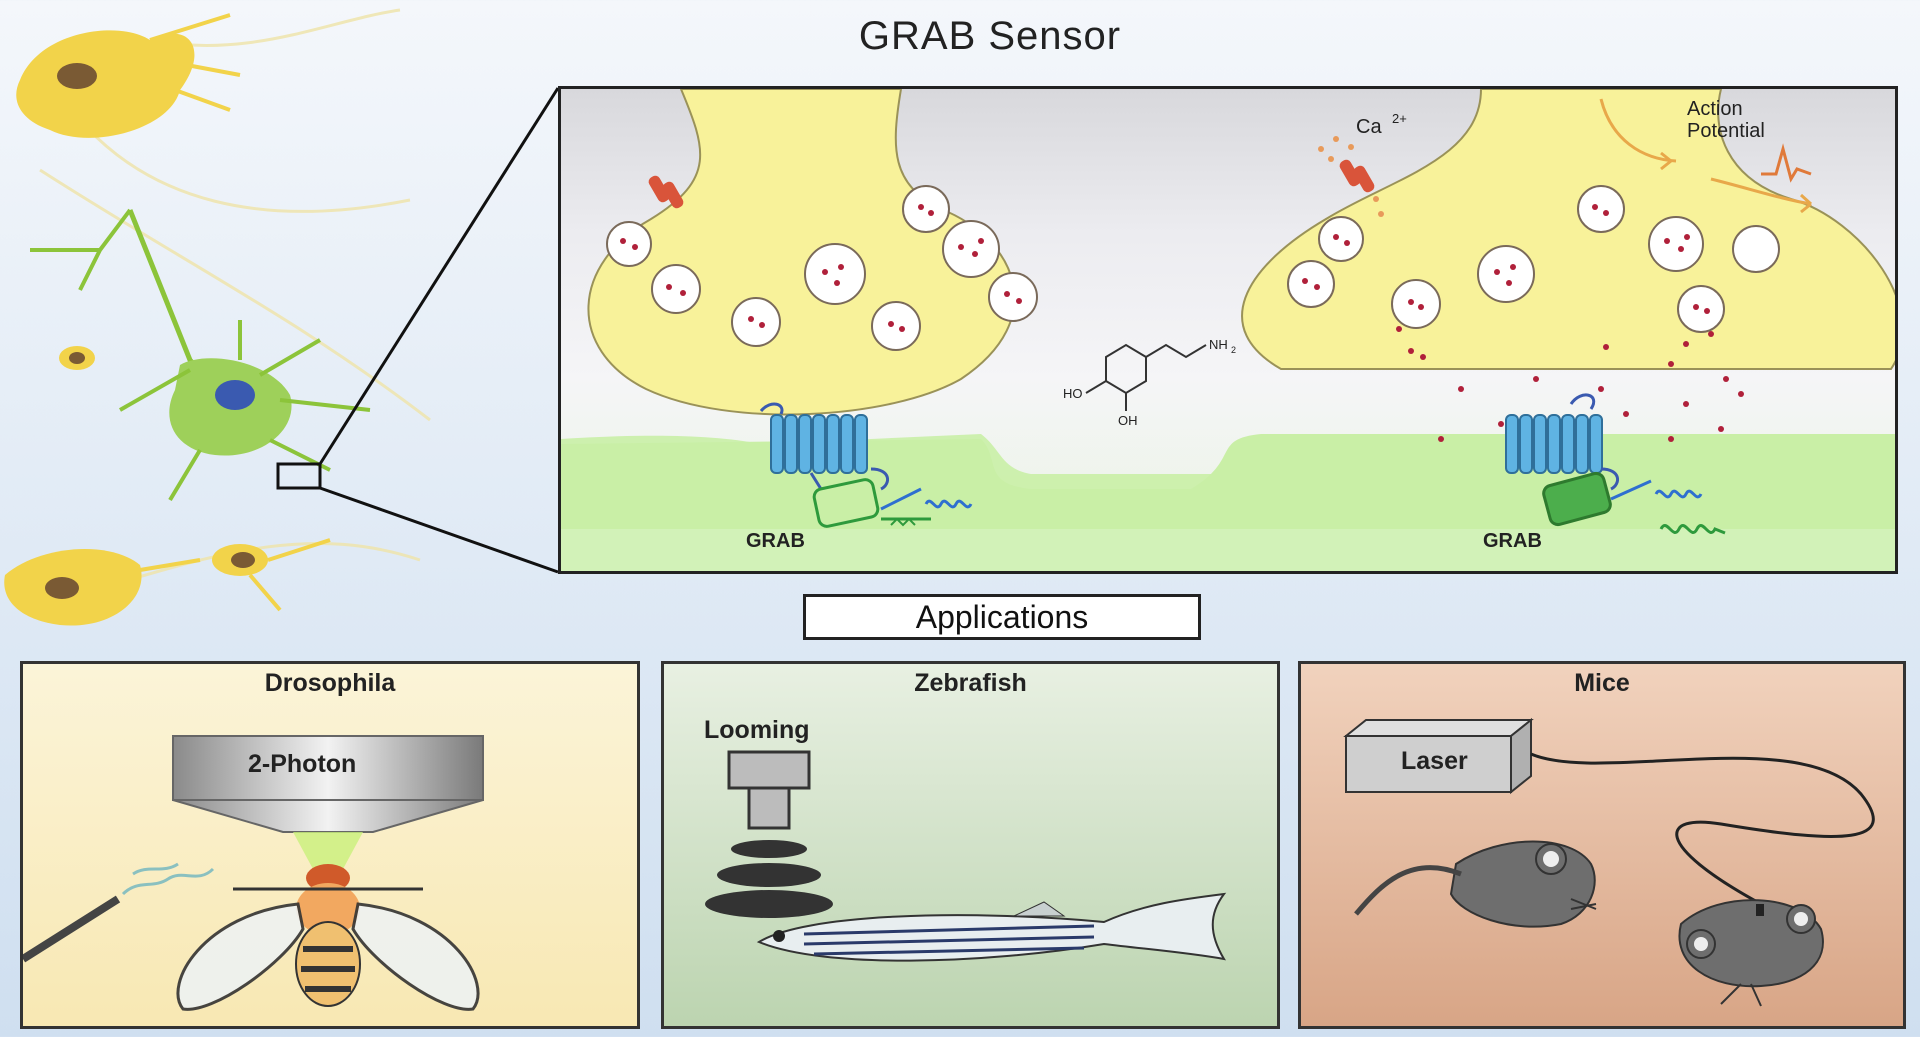  I want to click on action-potential-label-2: Potential, so click(1726, 131).